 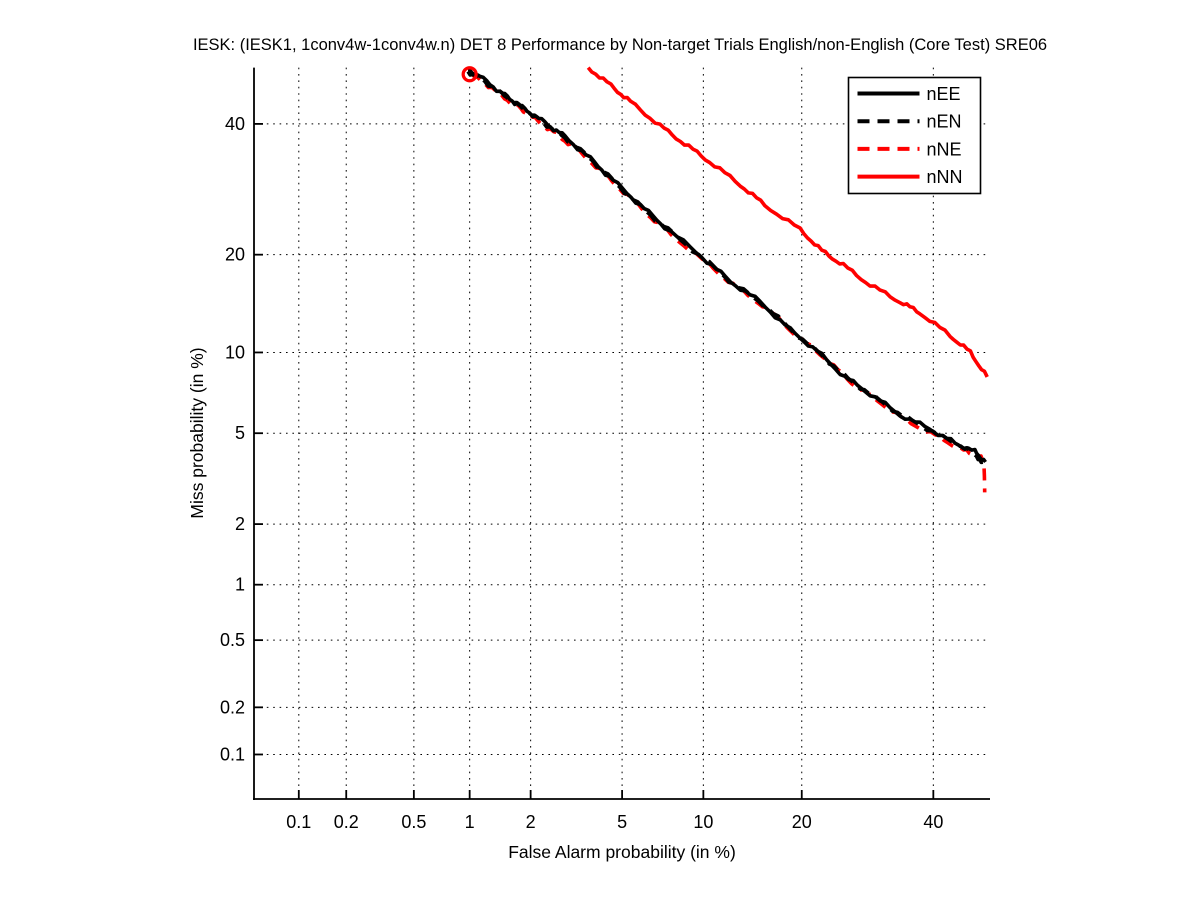 I want to click on curve-start-marker-group, so click(x=469, y=74).